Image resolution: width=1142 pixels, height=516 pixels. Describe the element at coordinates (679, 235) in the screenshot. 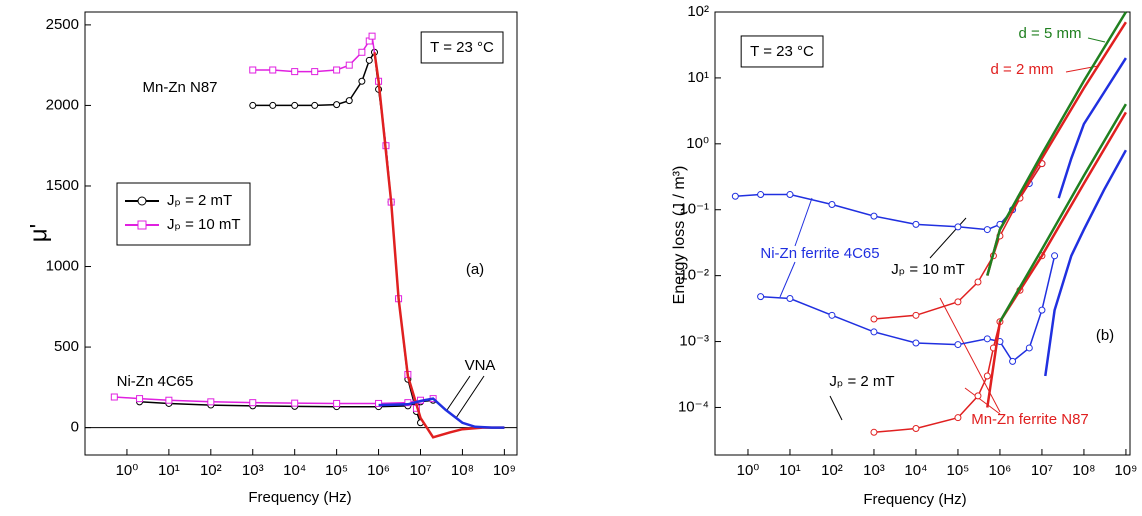

I see `y-axis-label: Energy loss (J / m³)` at that location.